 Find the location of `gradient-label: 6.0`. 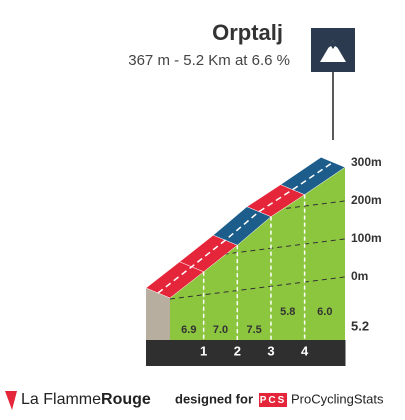

gradient-label: 6.0 is located at coordinates (324, 312).